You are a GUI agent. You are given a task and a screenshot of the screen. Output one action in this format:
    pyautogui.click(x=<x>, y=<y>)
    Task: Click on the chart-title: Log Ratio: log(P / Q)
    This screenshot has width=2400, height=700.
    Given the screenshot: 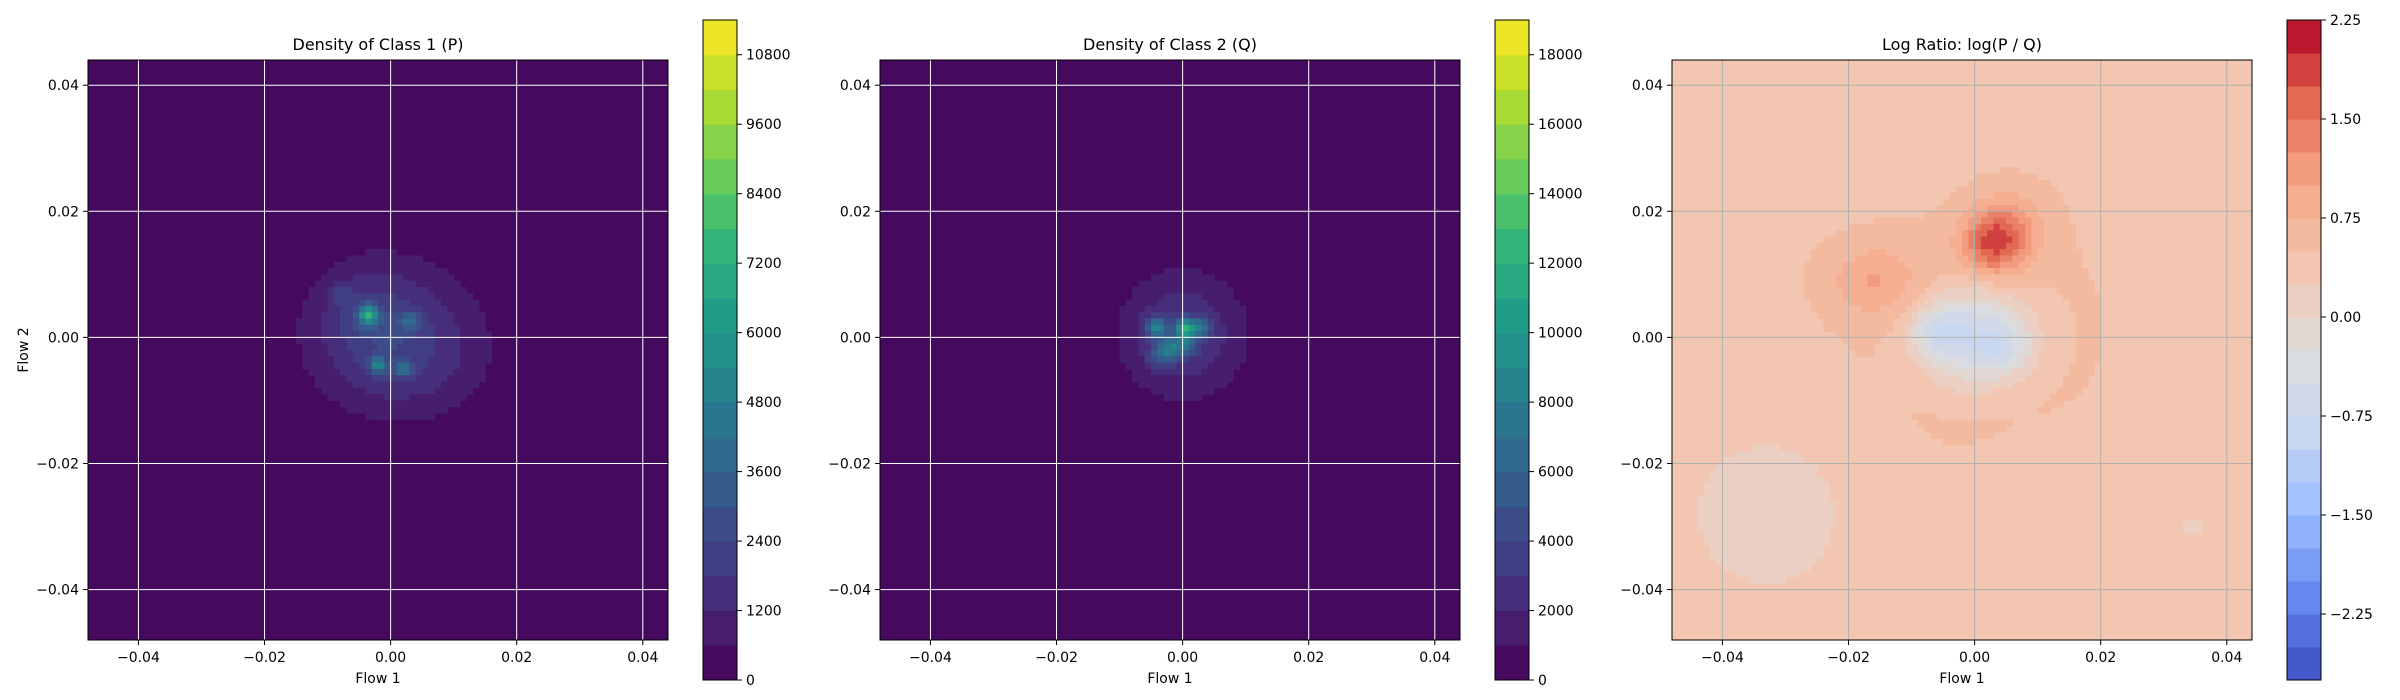 What is the action you would take?
    pyautogui.click(x=1962, y=44)
    